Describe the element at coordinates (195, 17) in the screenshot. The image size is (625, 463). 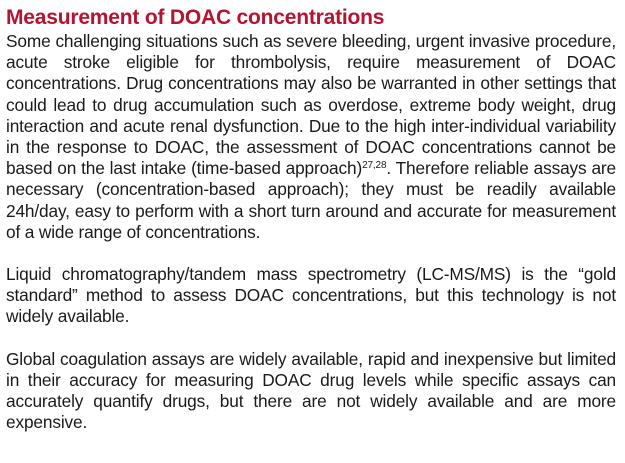
I see `section-heading: Measurement of DOAC concentrations` at that location.